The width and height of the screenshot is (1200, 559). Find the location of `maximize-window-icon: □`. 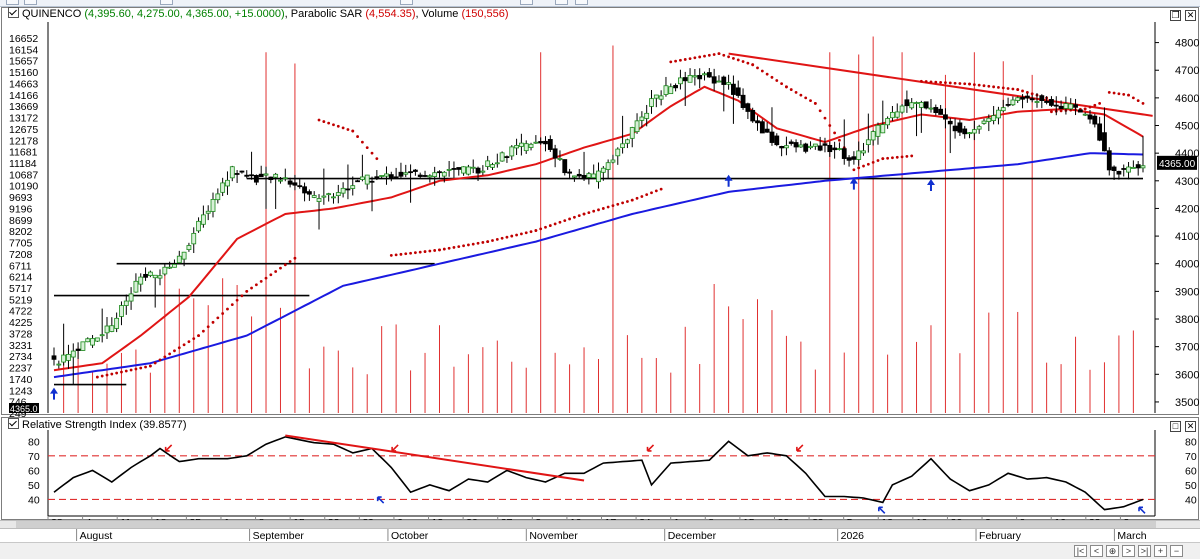

maximize-window-icon: □ is located at coordinates (1175, 426).